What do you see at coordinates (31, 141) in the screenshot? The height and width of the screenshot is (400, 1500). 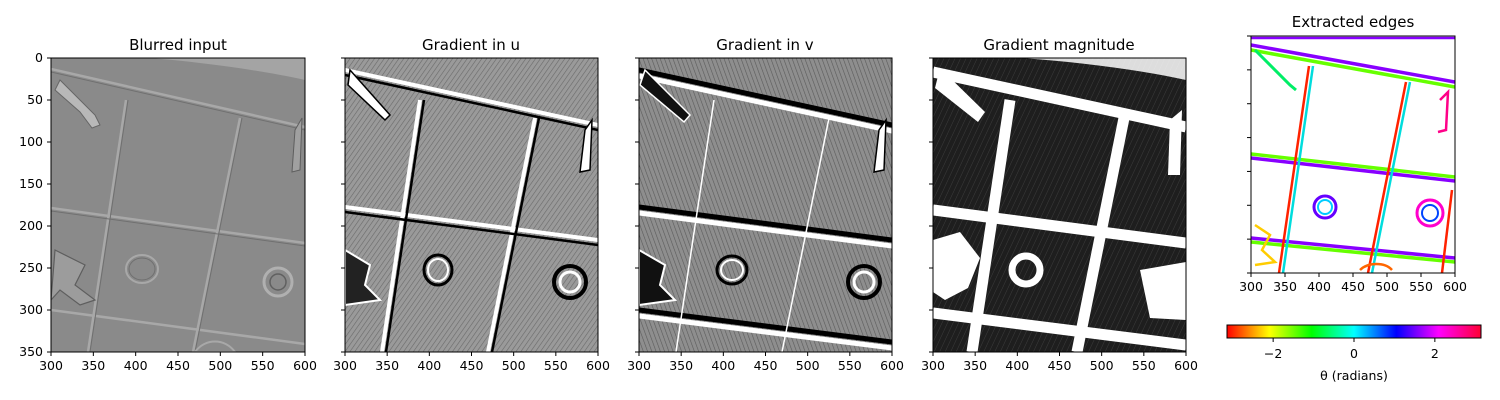 I see `y-tick-label: 100` at bounding box center [31, 141].